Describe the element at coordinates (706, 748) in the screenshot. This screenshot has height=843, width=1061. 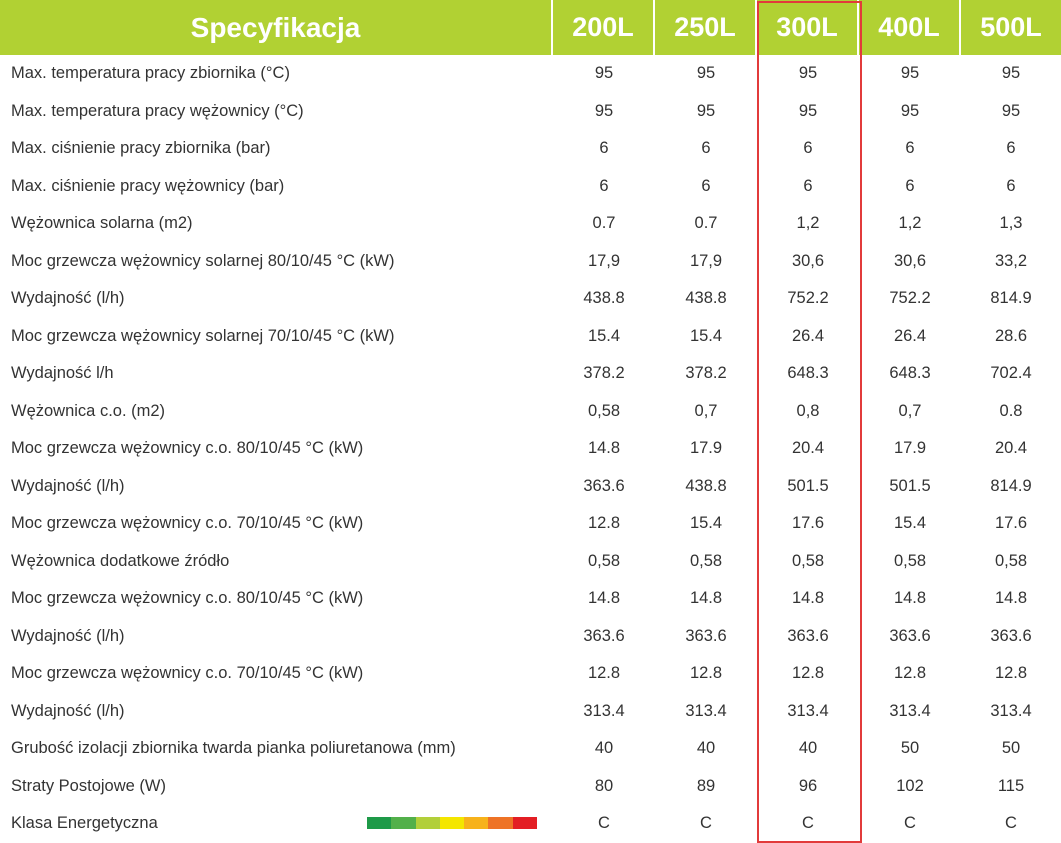
I see `value-cell-250l: 40` at that location.